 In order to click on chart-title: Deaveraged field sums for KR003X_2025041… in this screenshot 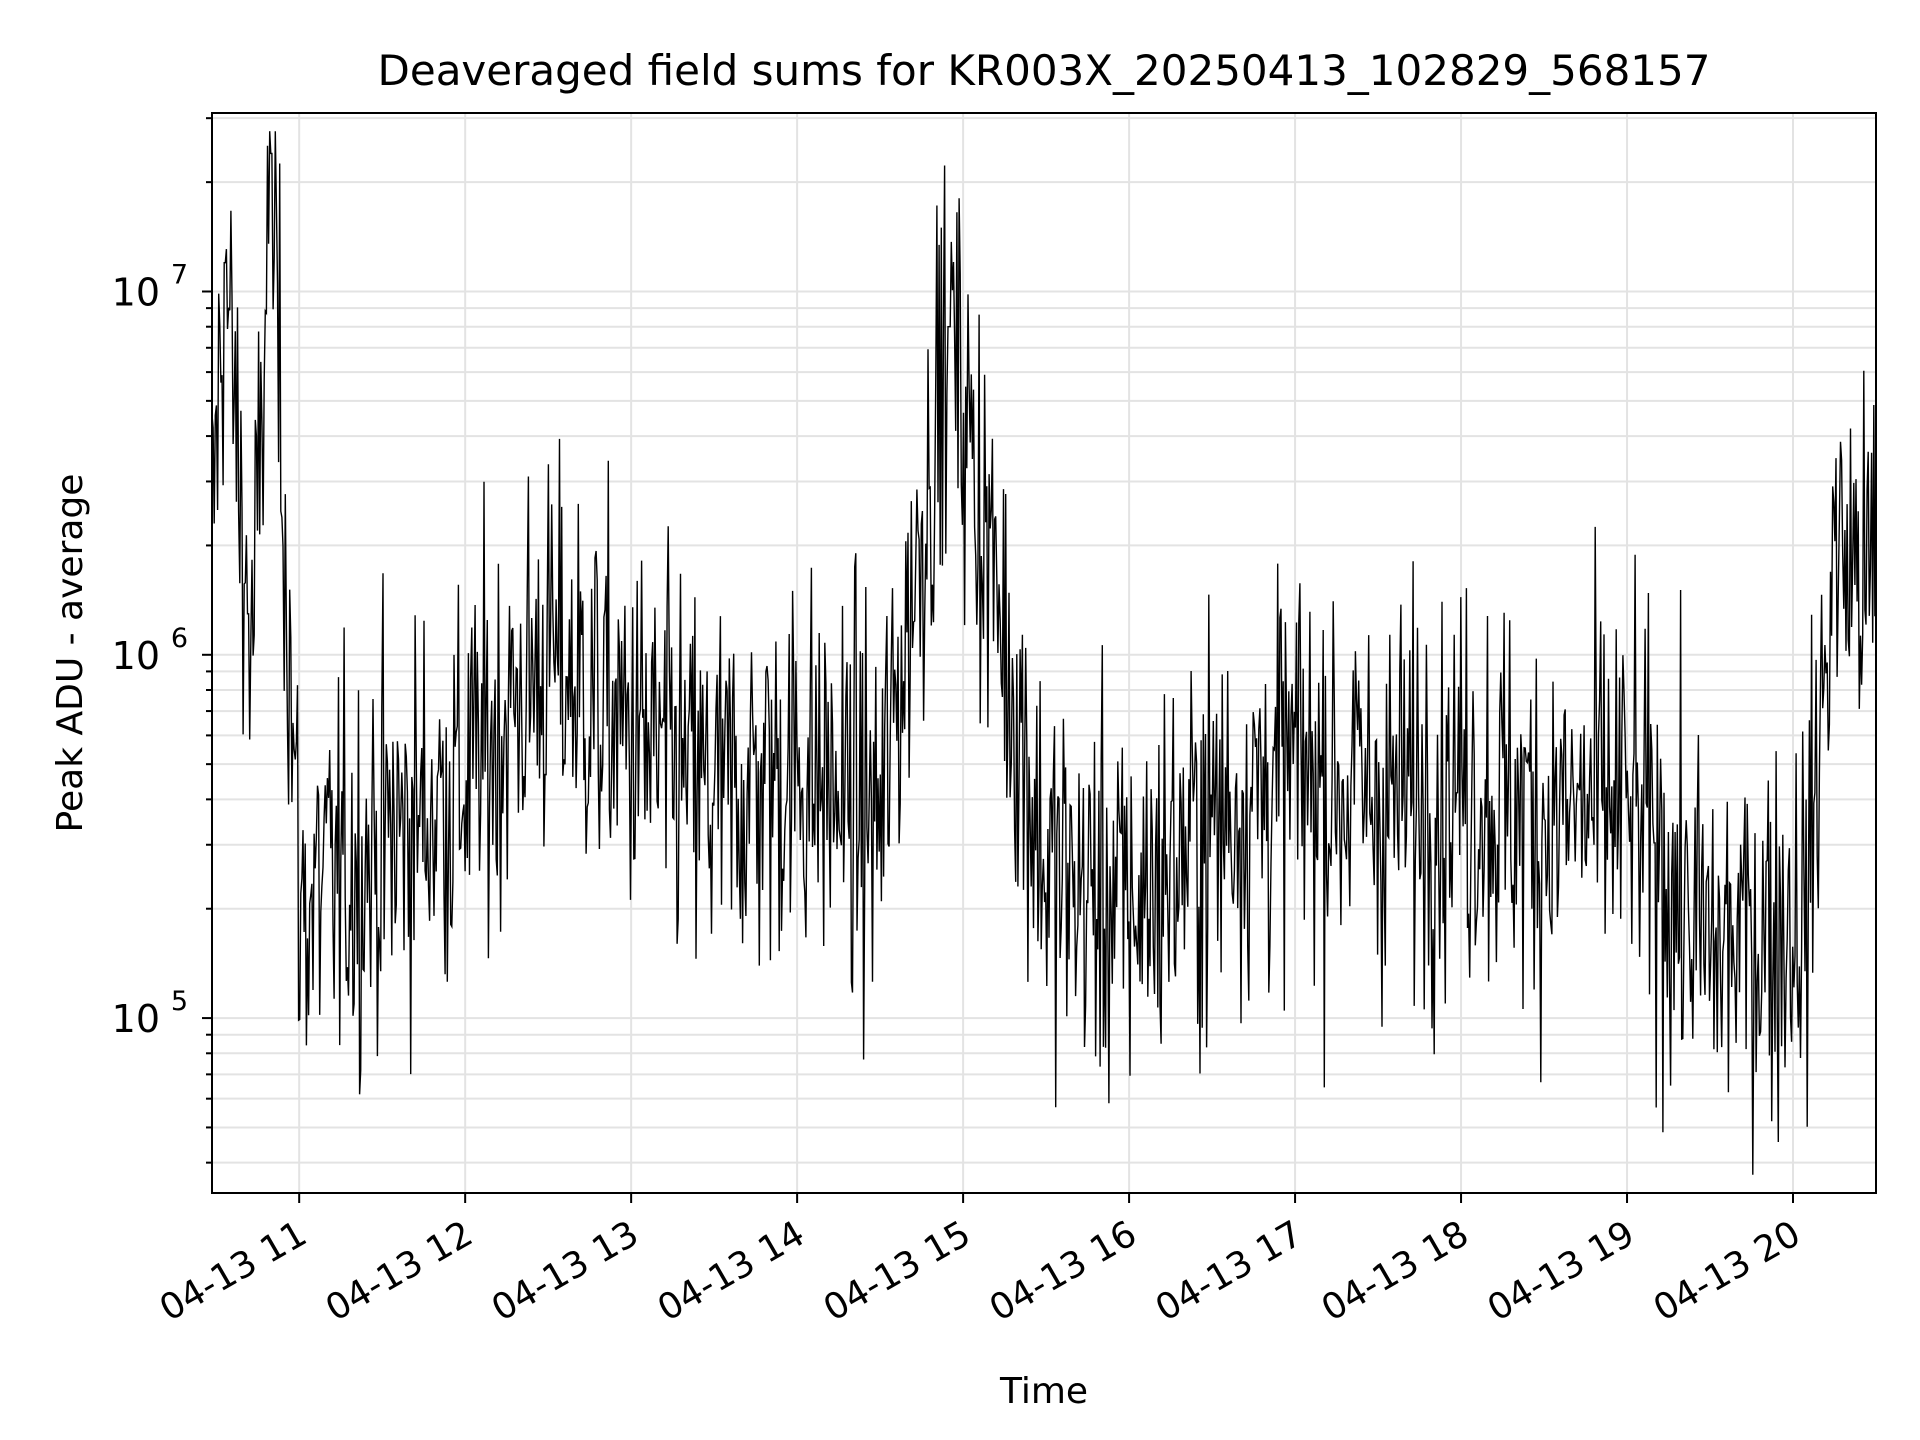, I will do `click(1044, 70)`.